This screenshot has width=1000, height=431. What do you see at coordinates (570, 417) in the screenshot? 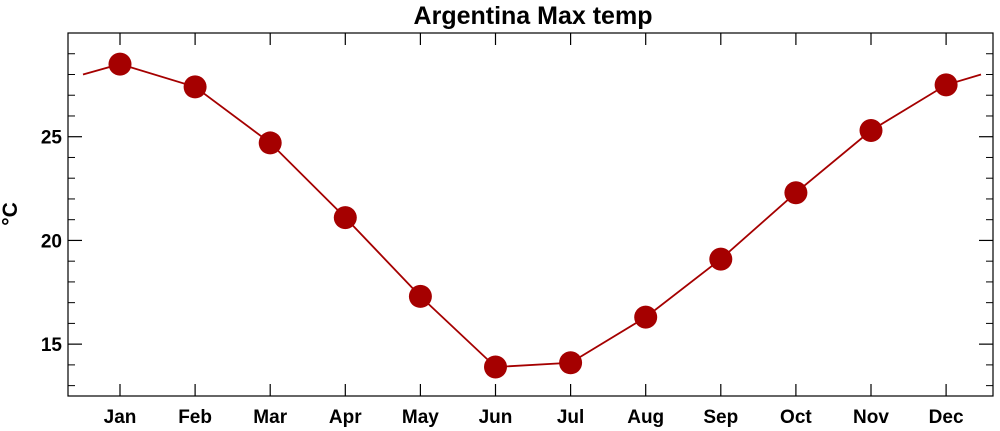
I see `x-tick-label-jul: Jul` at bounding box center [570, 417].